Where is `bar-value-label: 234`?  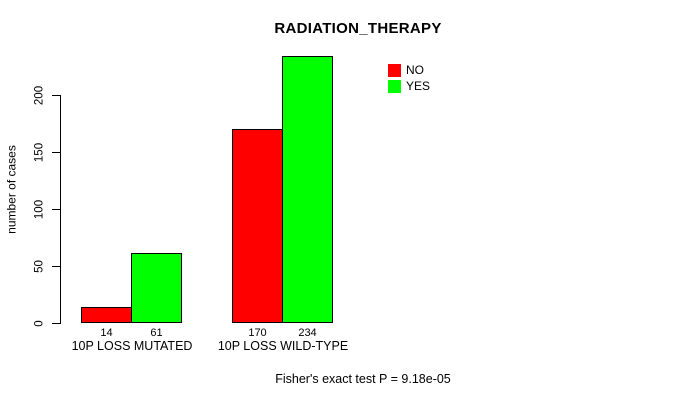
bar-value-label: 234 is located at coordinates (307, 333).